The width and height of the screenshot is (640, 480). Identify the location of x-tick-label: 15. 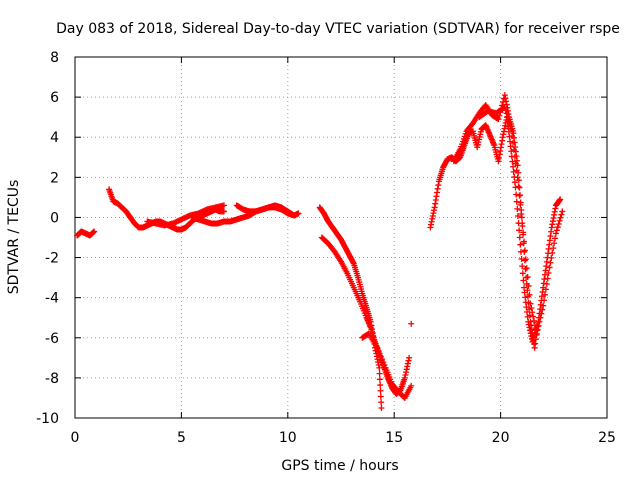
(394, 438).